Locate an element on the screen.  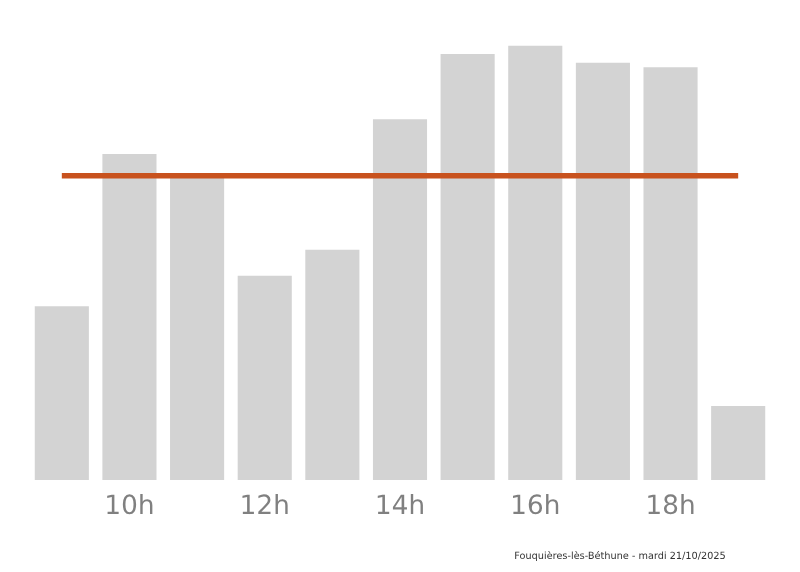
x-tick-label: 14h is located at coordinates (400, 503).